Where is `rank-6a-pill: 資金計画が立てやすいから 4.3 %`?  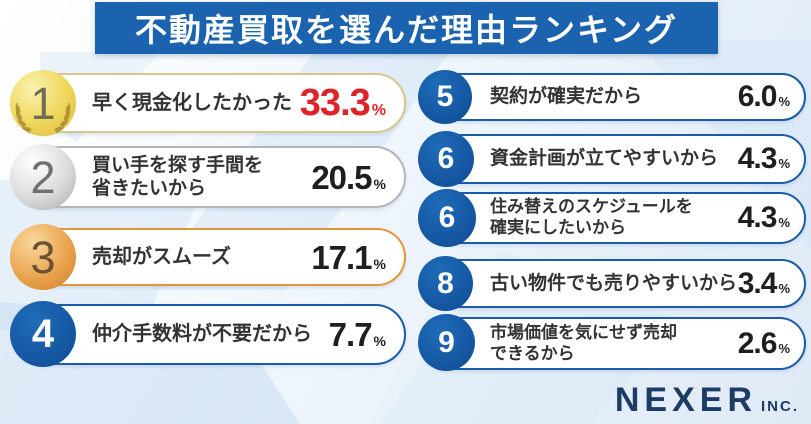
rank-6a-pill: 資金計画が立てやすいから 4.3 % is located at coordinates (613, 159).